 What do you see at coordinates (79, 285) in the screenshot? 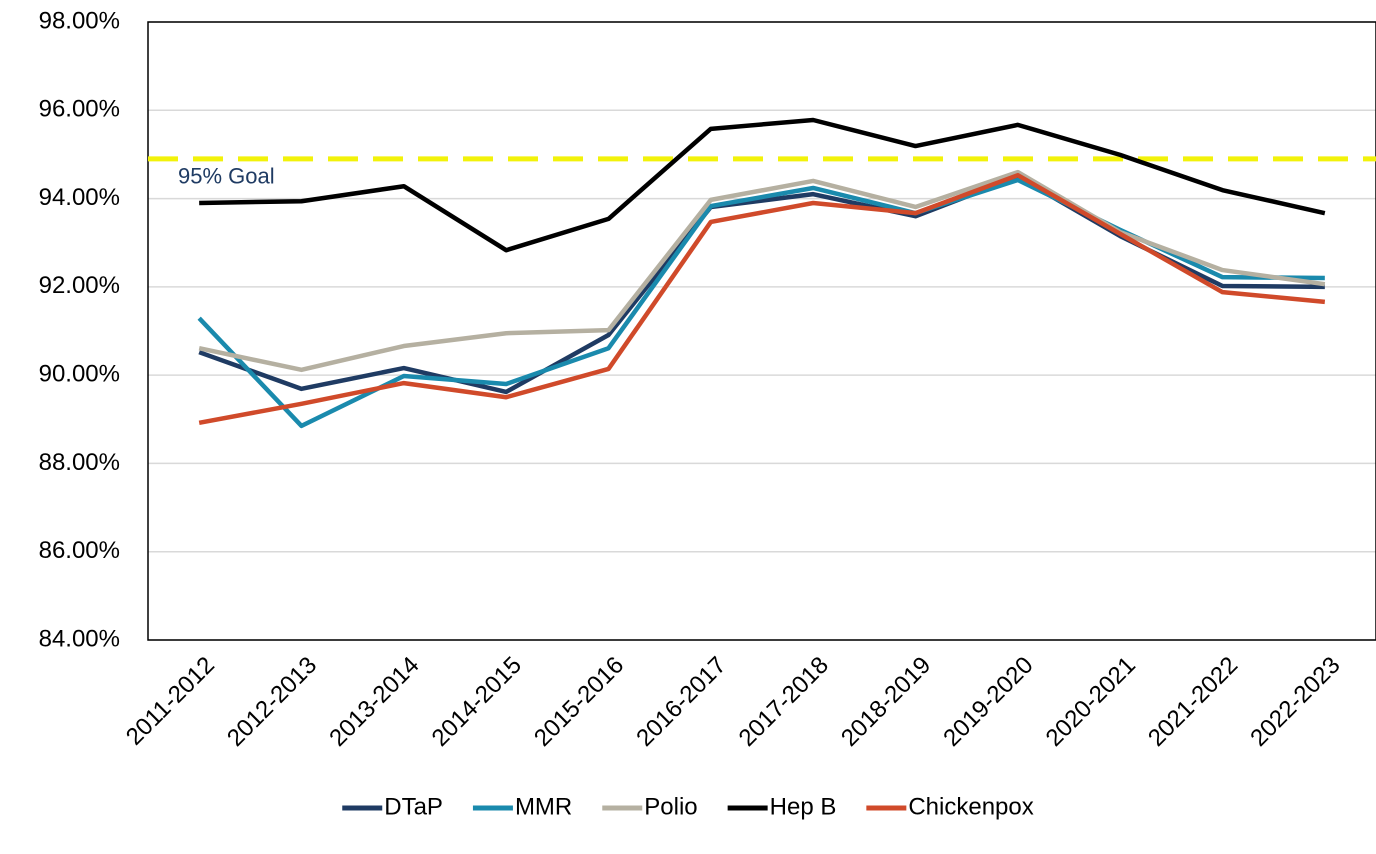
I see `y-tick-label: 92.00%` at bounding box center [79, 285].